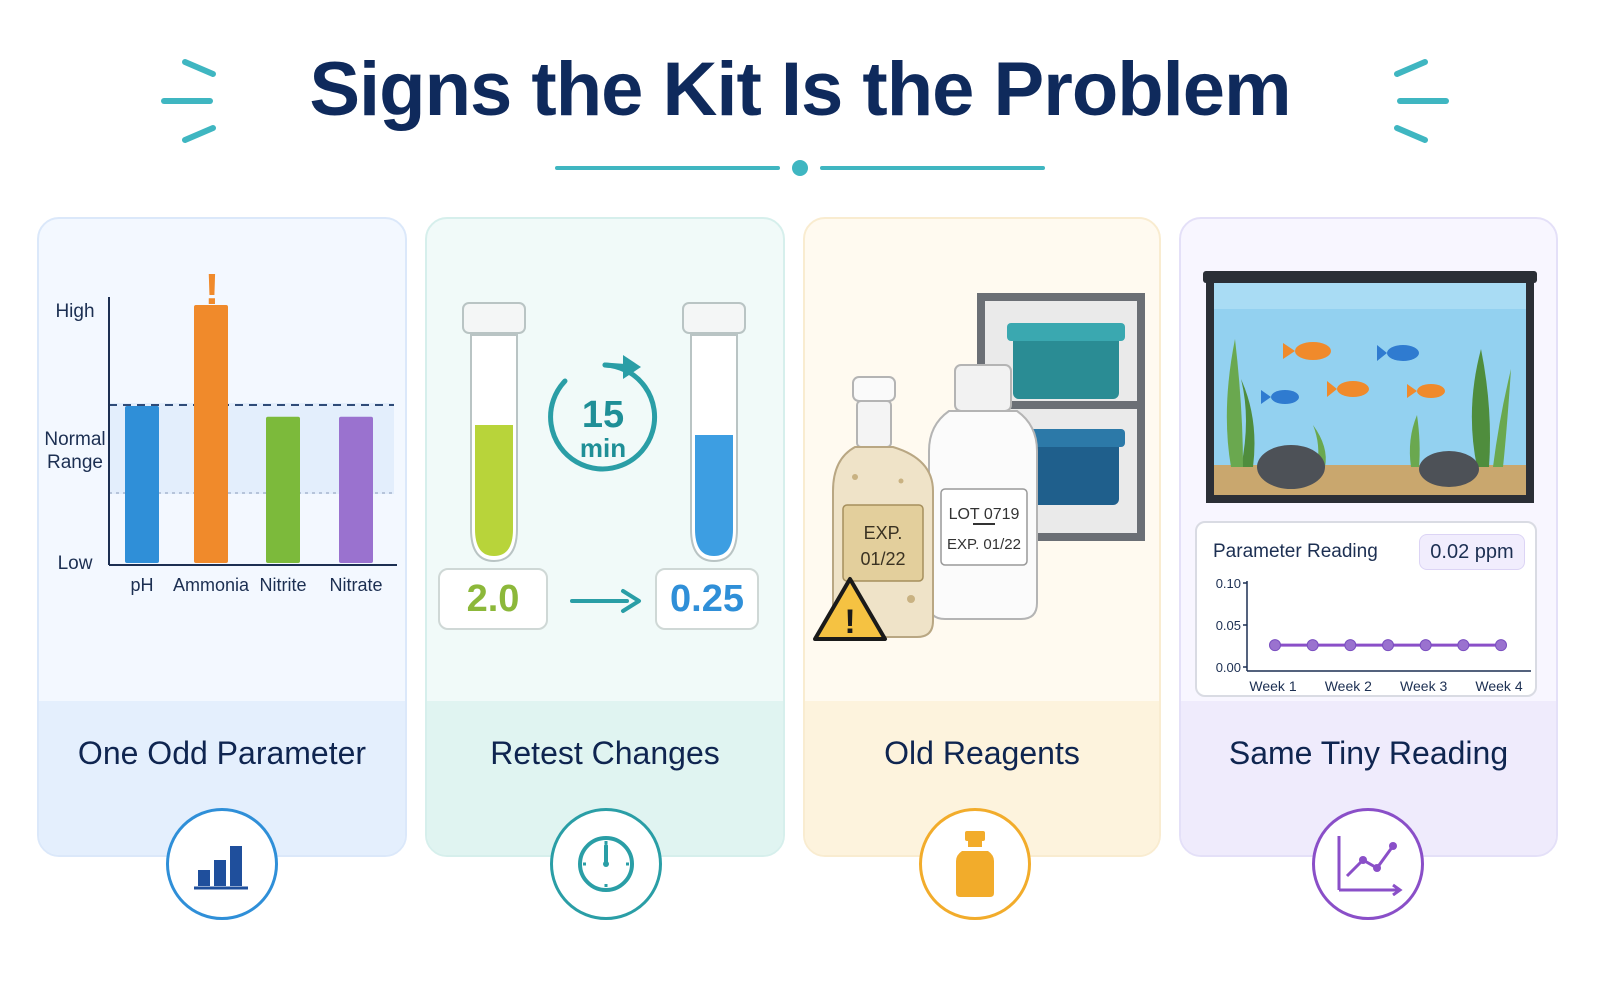  Describe the element at coordinates (605, 753) in the screenshot. I see `card-label: Retest Changes` at that location.